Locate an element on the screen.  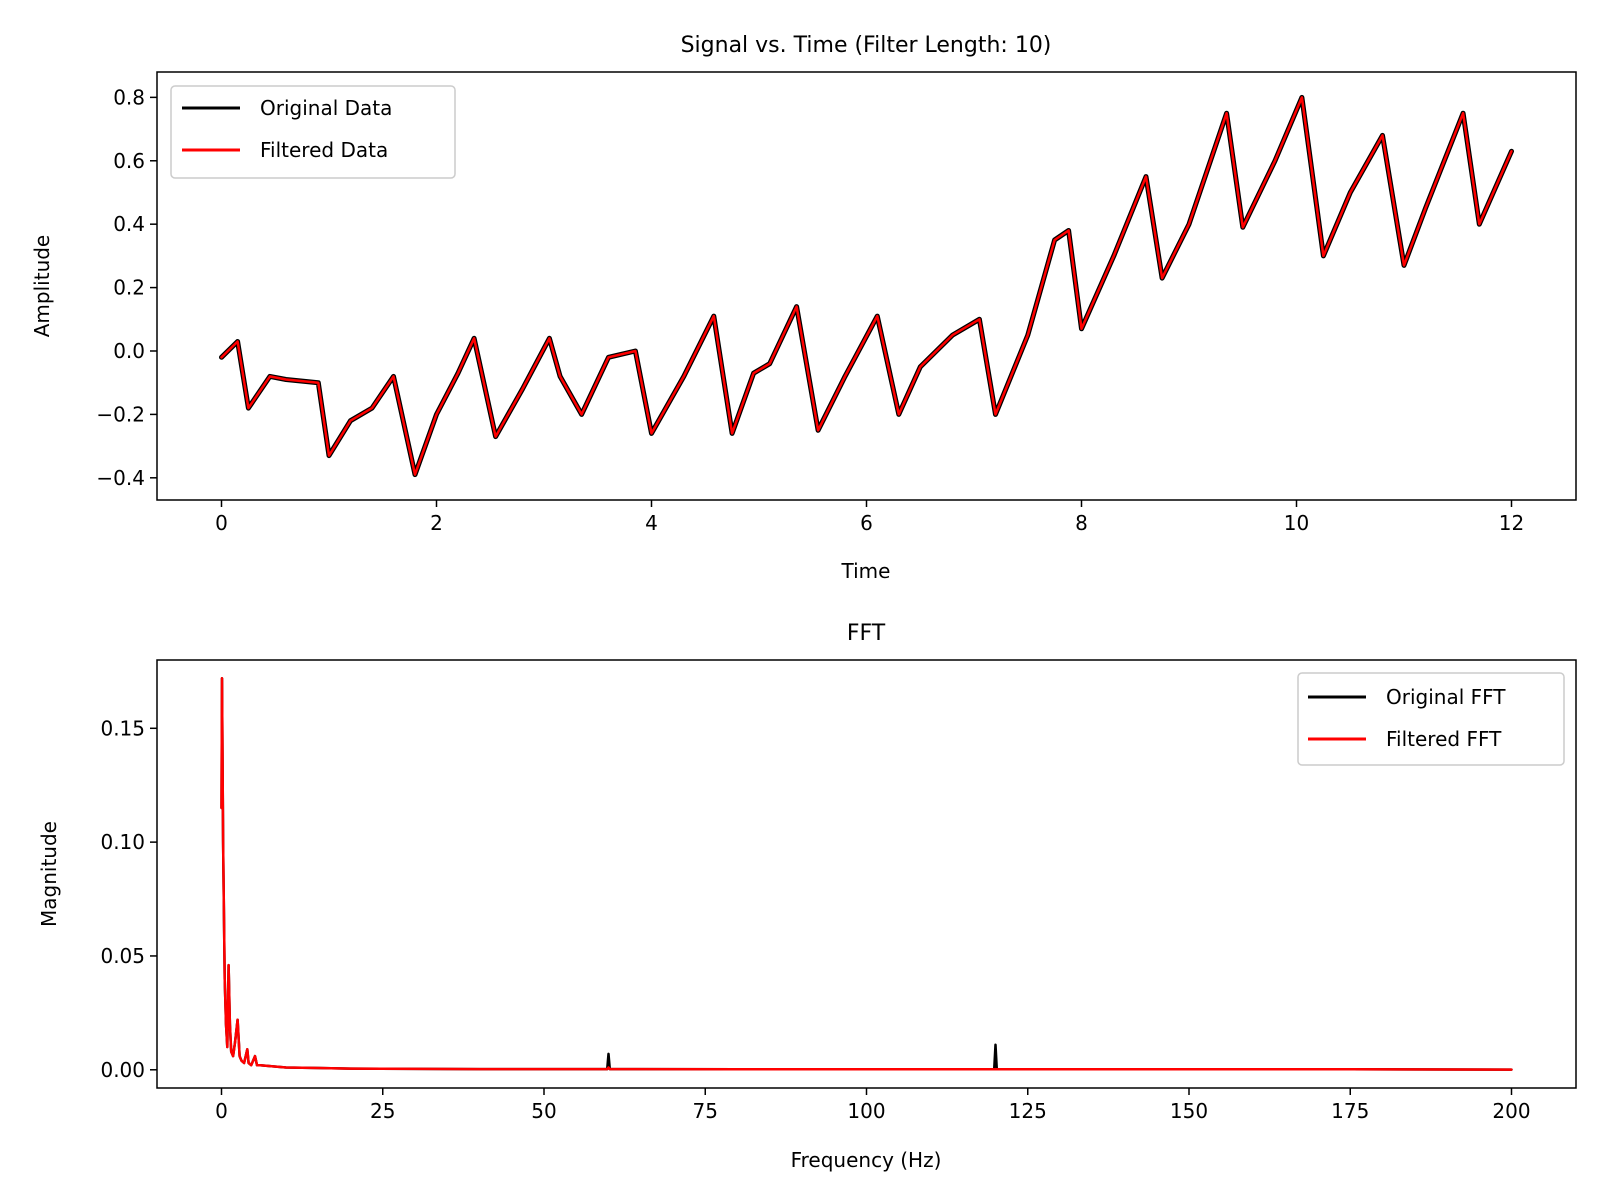
fft-y-tick-label: 0.05 is located at coordinates (122, 956).